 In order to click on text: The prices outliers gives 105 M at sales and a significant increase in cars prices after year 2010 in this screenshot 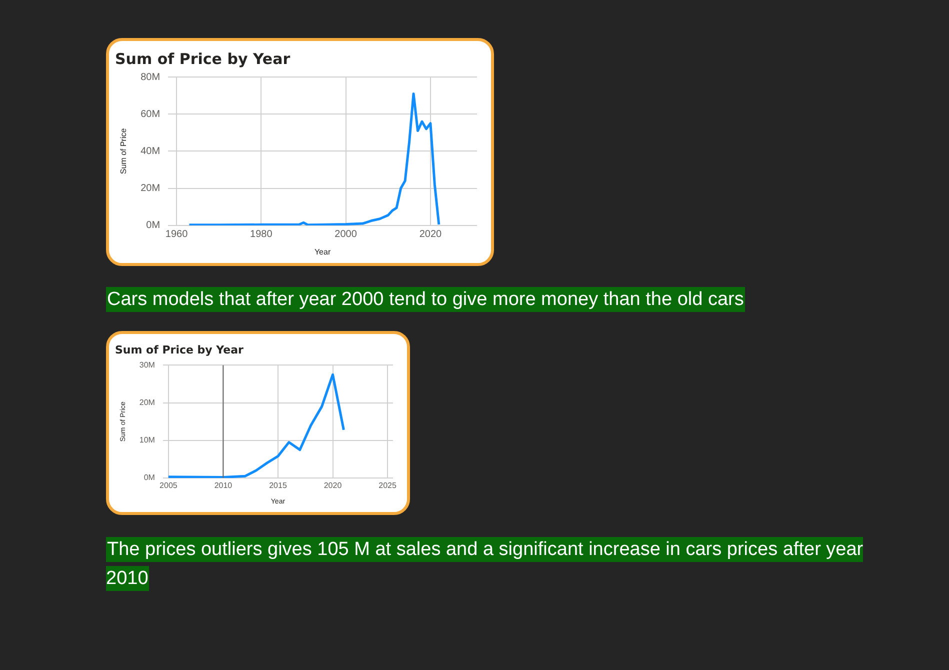, I will do `click(485, 564)`.